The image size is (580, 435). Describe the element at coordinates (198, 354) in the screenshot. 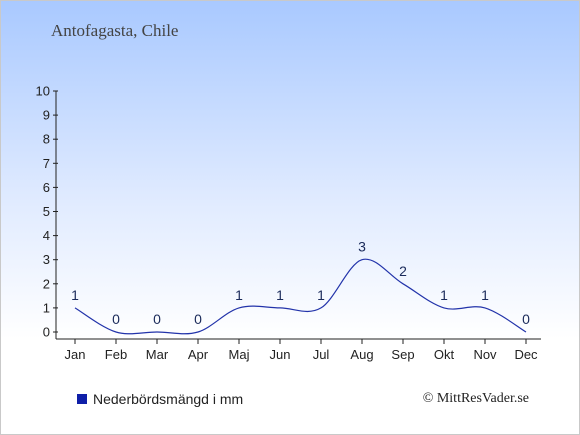

I see `x-tick-label-apr: Apr` at that location.